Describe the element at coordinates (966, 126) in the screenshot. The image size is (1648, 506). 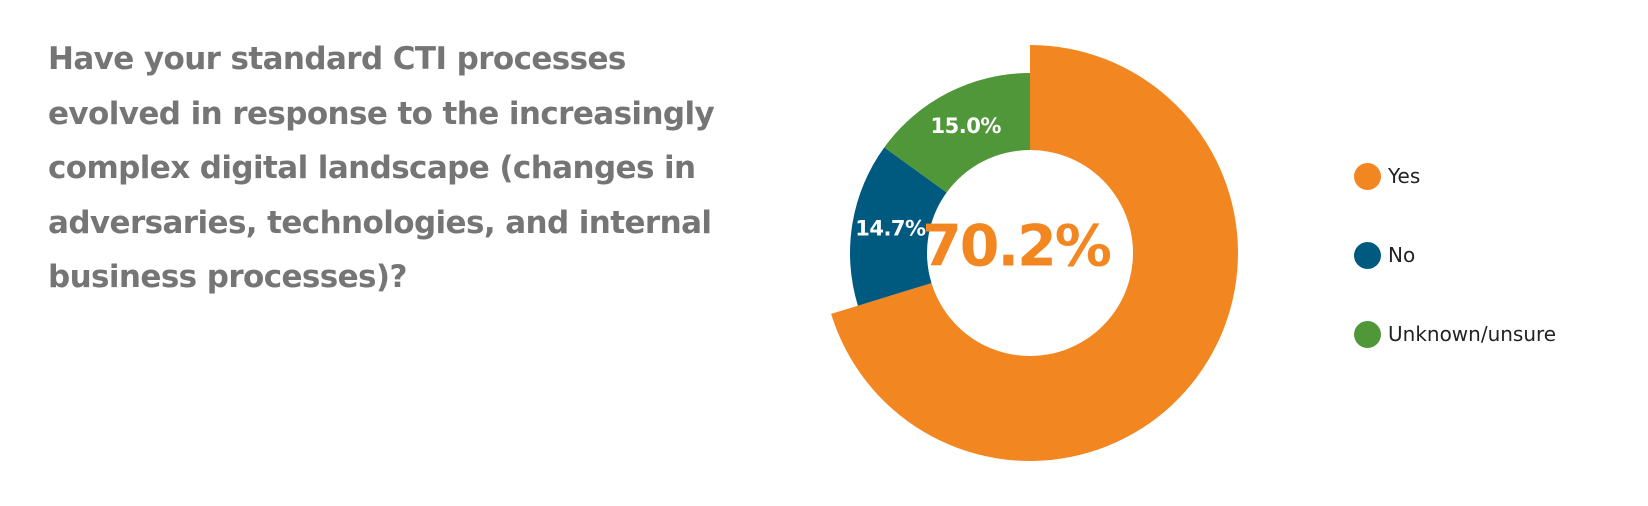
I see `slice-label-unknown-unsure: 15.0%` at that location.